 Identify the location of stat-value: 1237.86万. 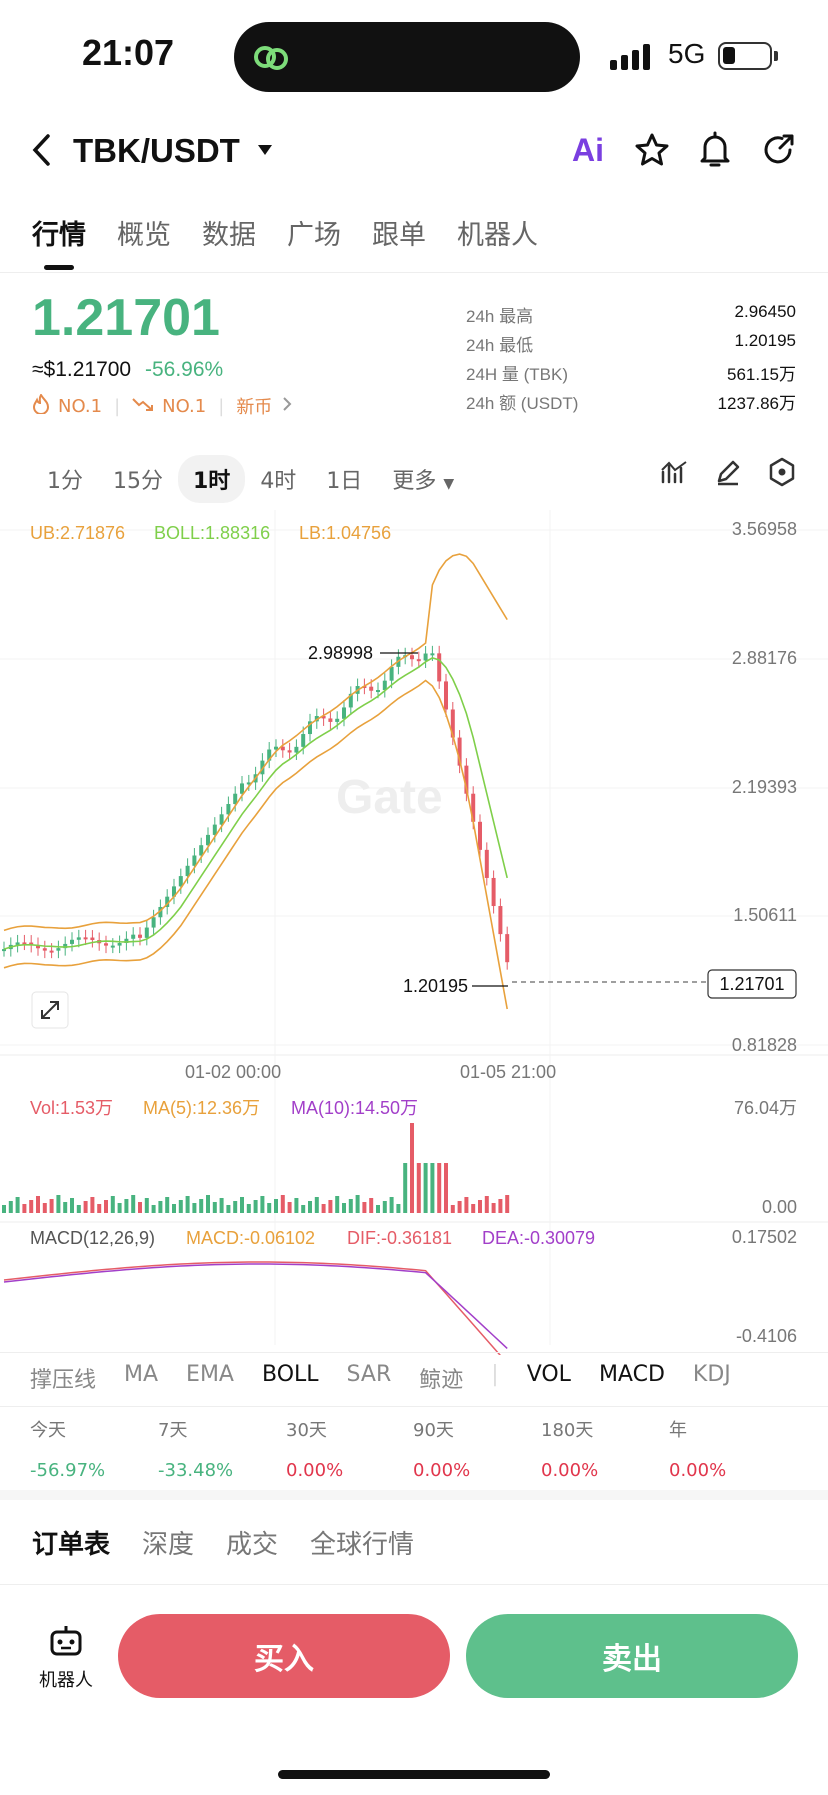
(756, 403).